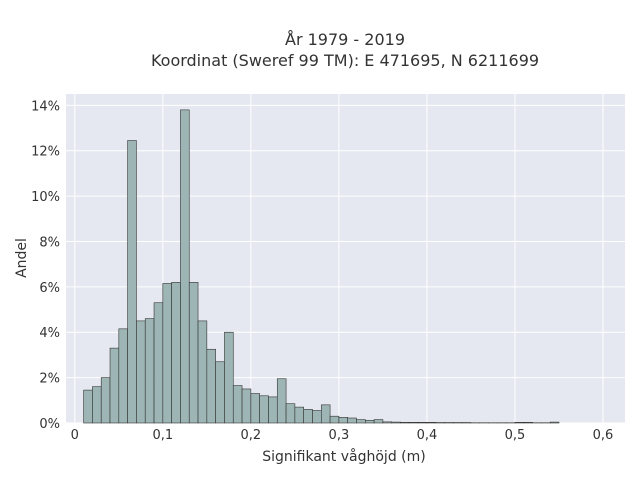 The width and height of the screenshot is (640, 480). What do you see at coordinates (22, 258) in the screenshot?
I see `y-axis-label: Andel` at bounding box center [22, 258].